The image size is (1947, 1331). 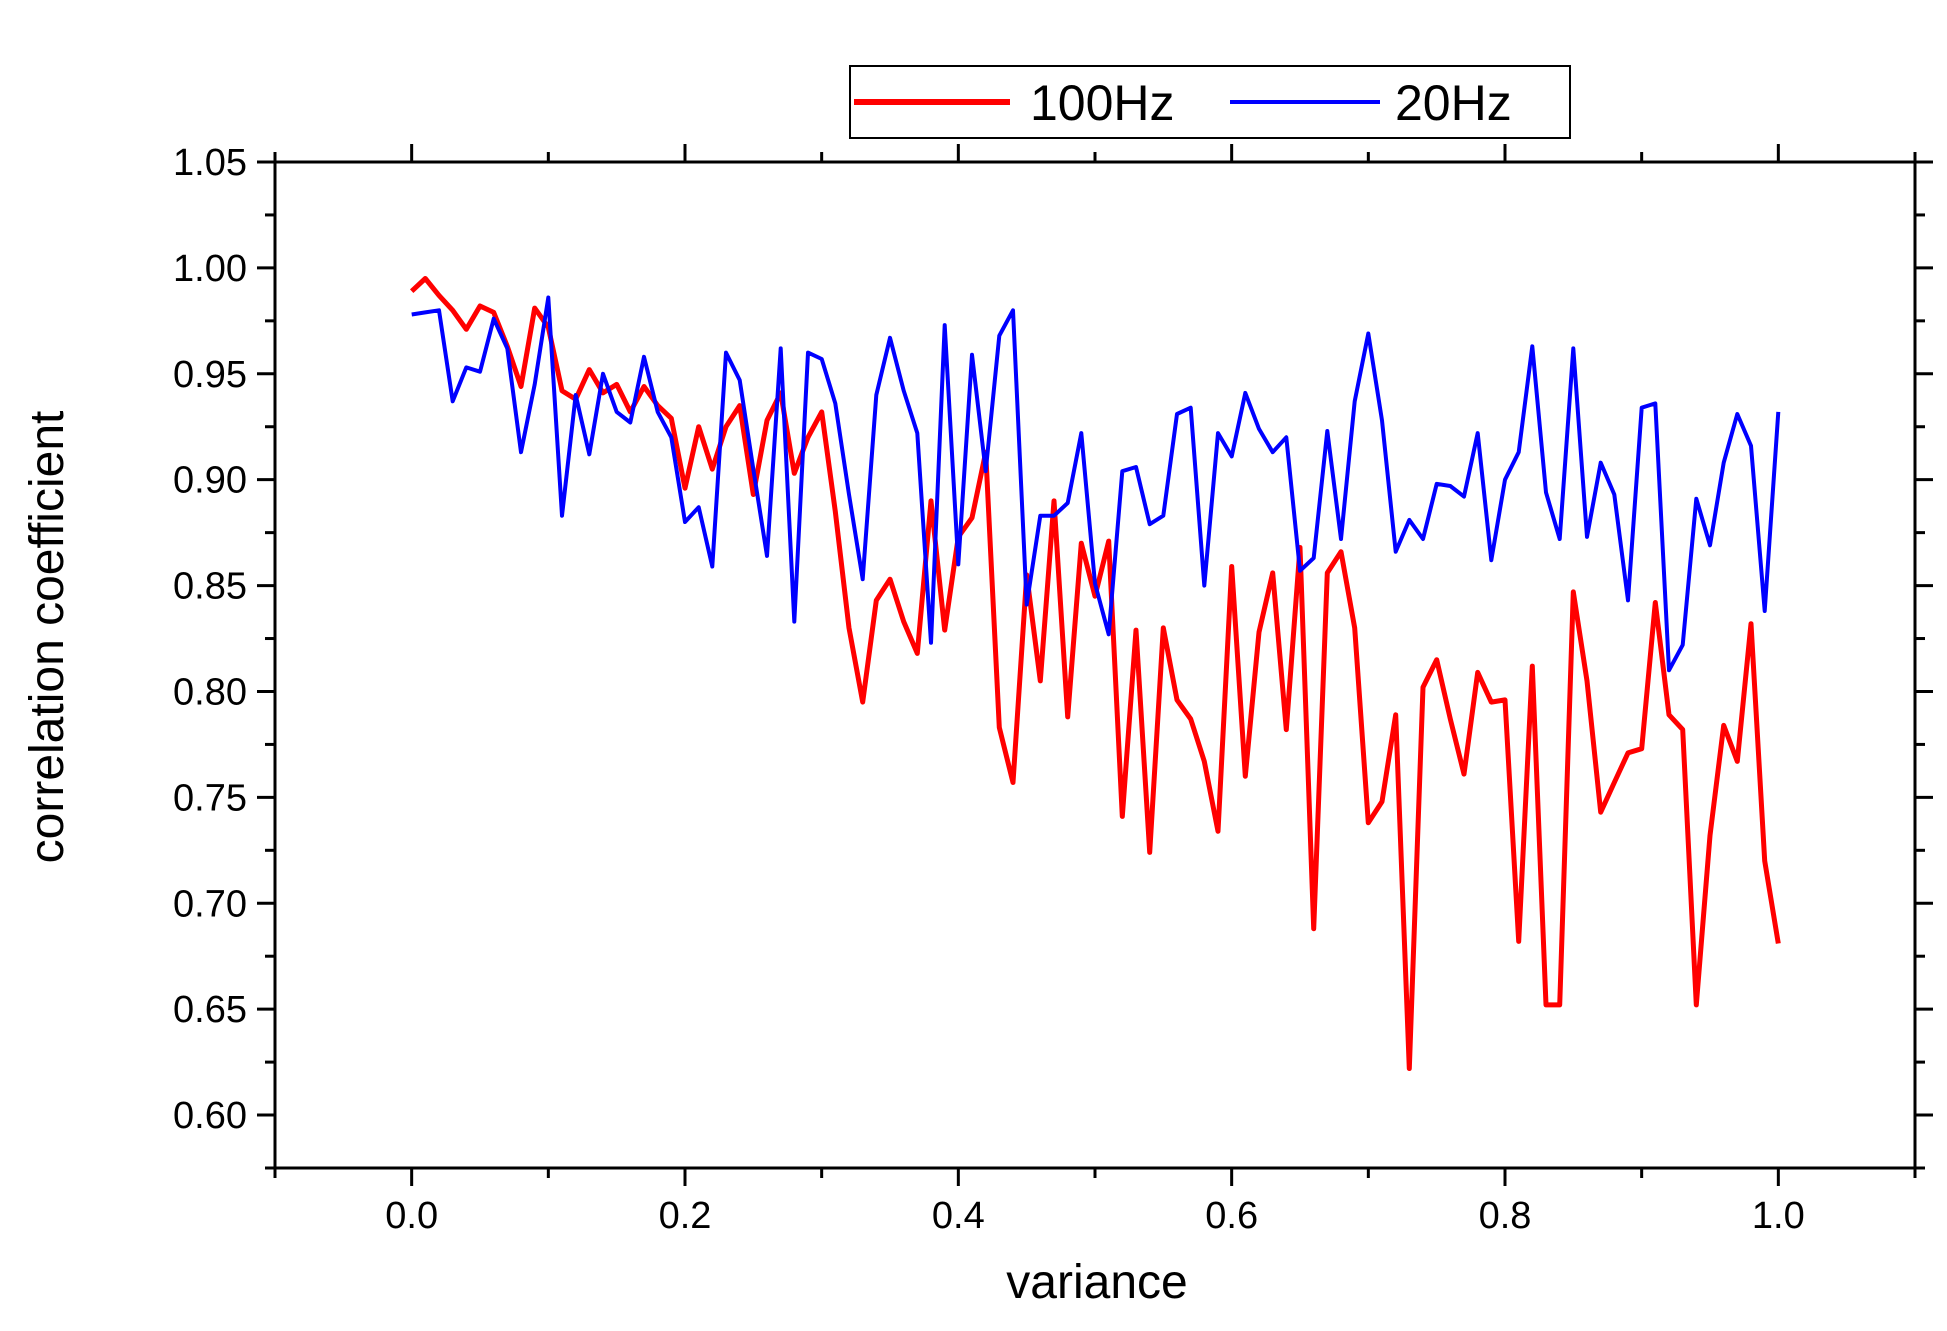 I want to click on y-tick-label: 0.75, so click(x=210, y=798).